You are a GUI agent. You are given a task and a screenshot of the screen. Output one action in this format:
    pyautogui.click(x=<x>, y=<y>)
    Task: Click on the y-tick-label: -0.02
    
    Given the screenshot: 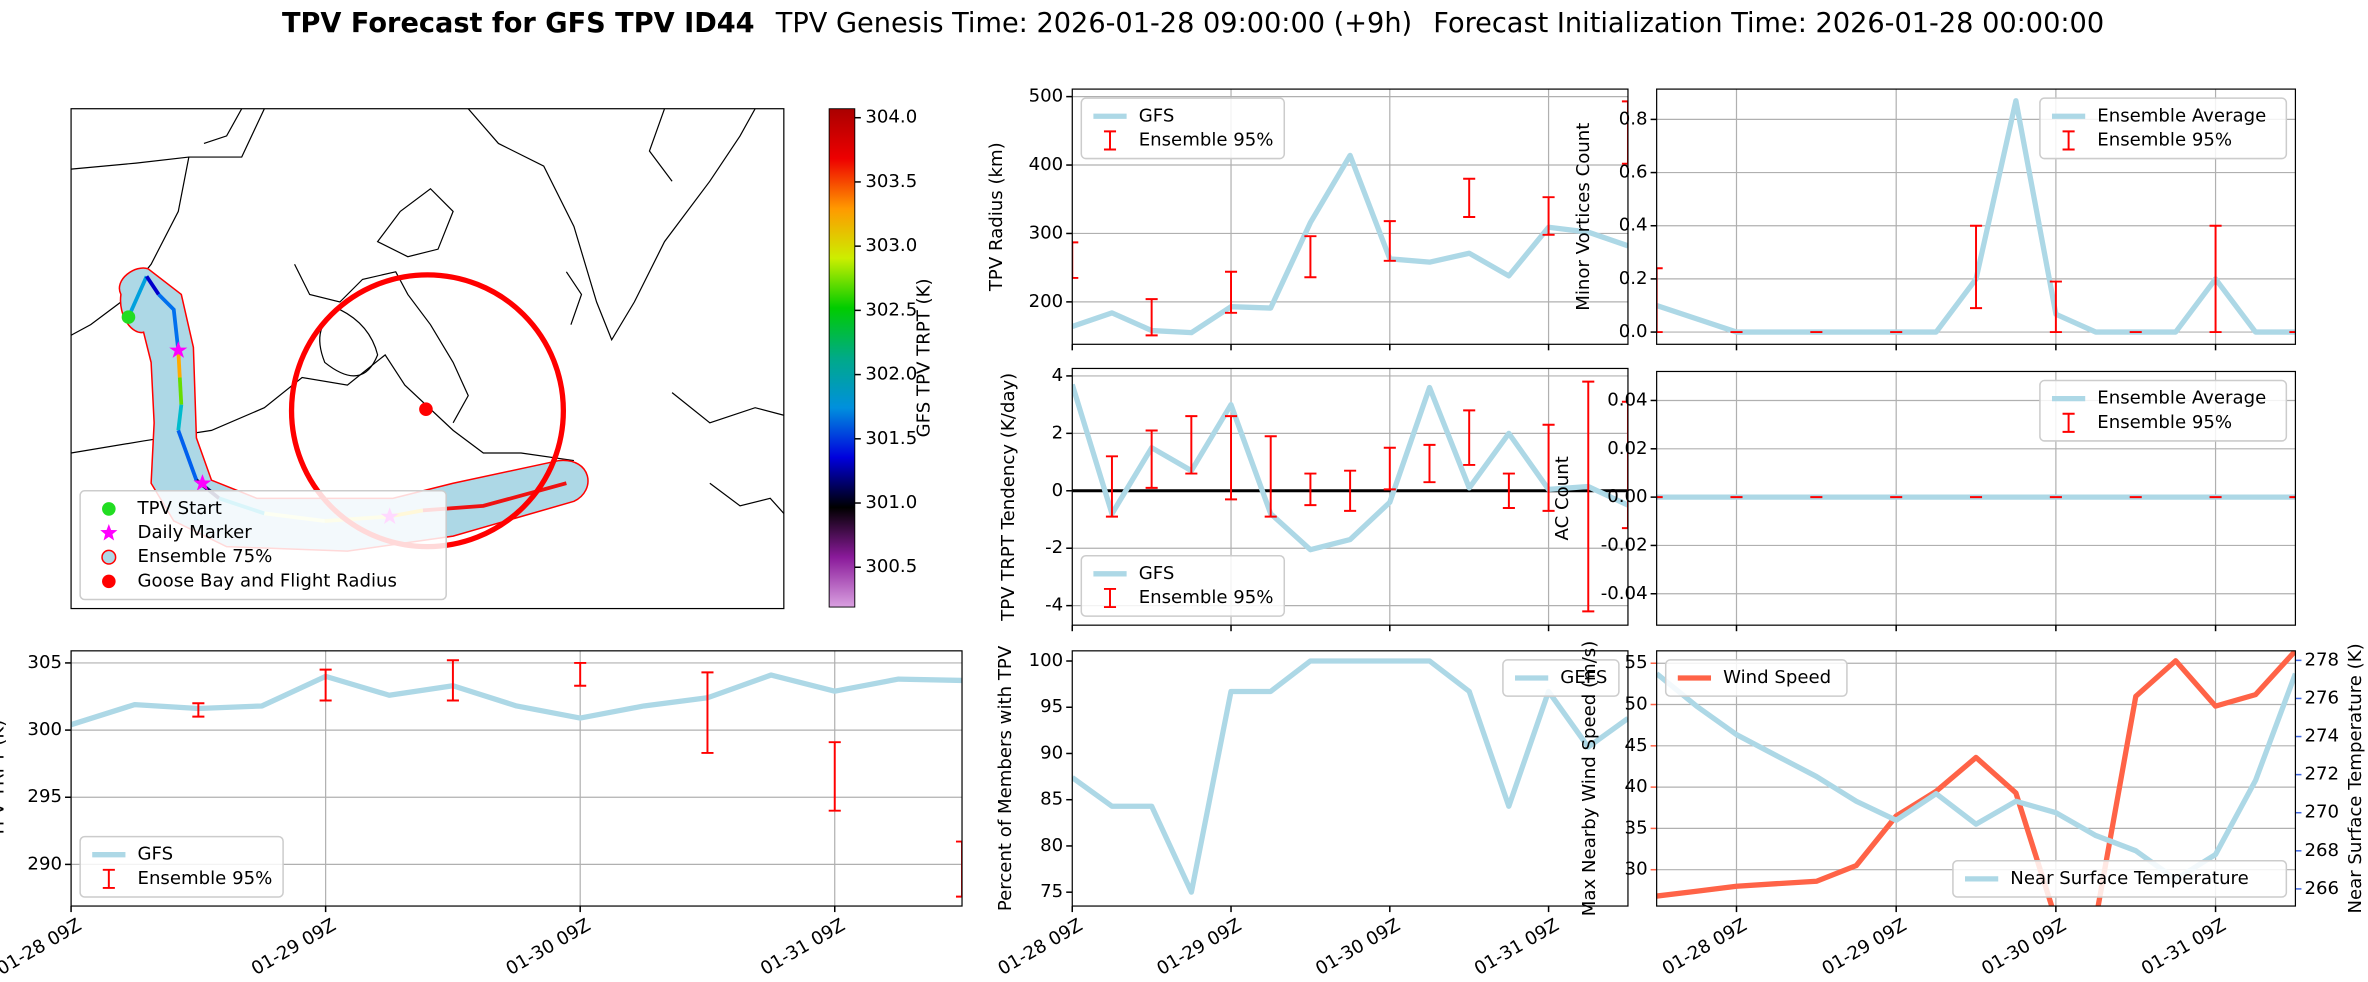 What is the action you would take?
    pyautogui.click(x=1624, y=544)
    